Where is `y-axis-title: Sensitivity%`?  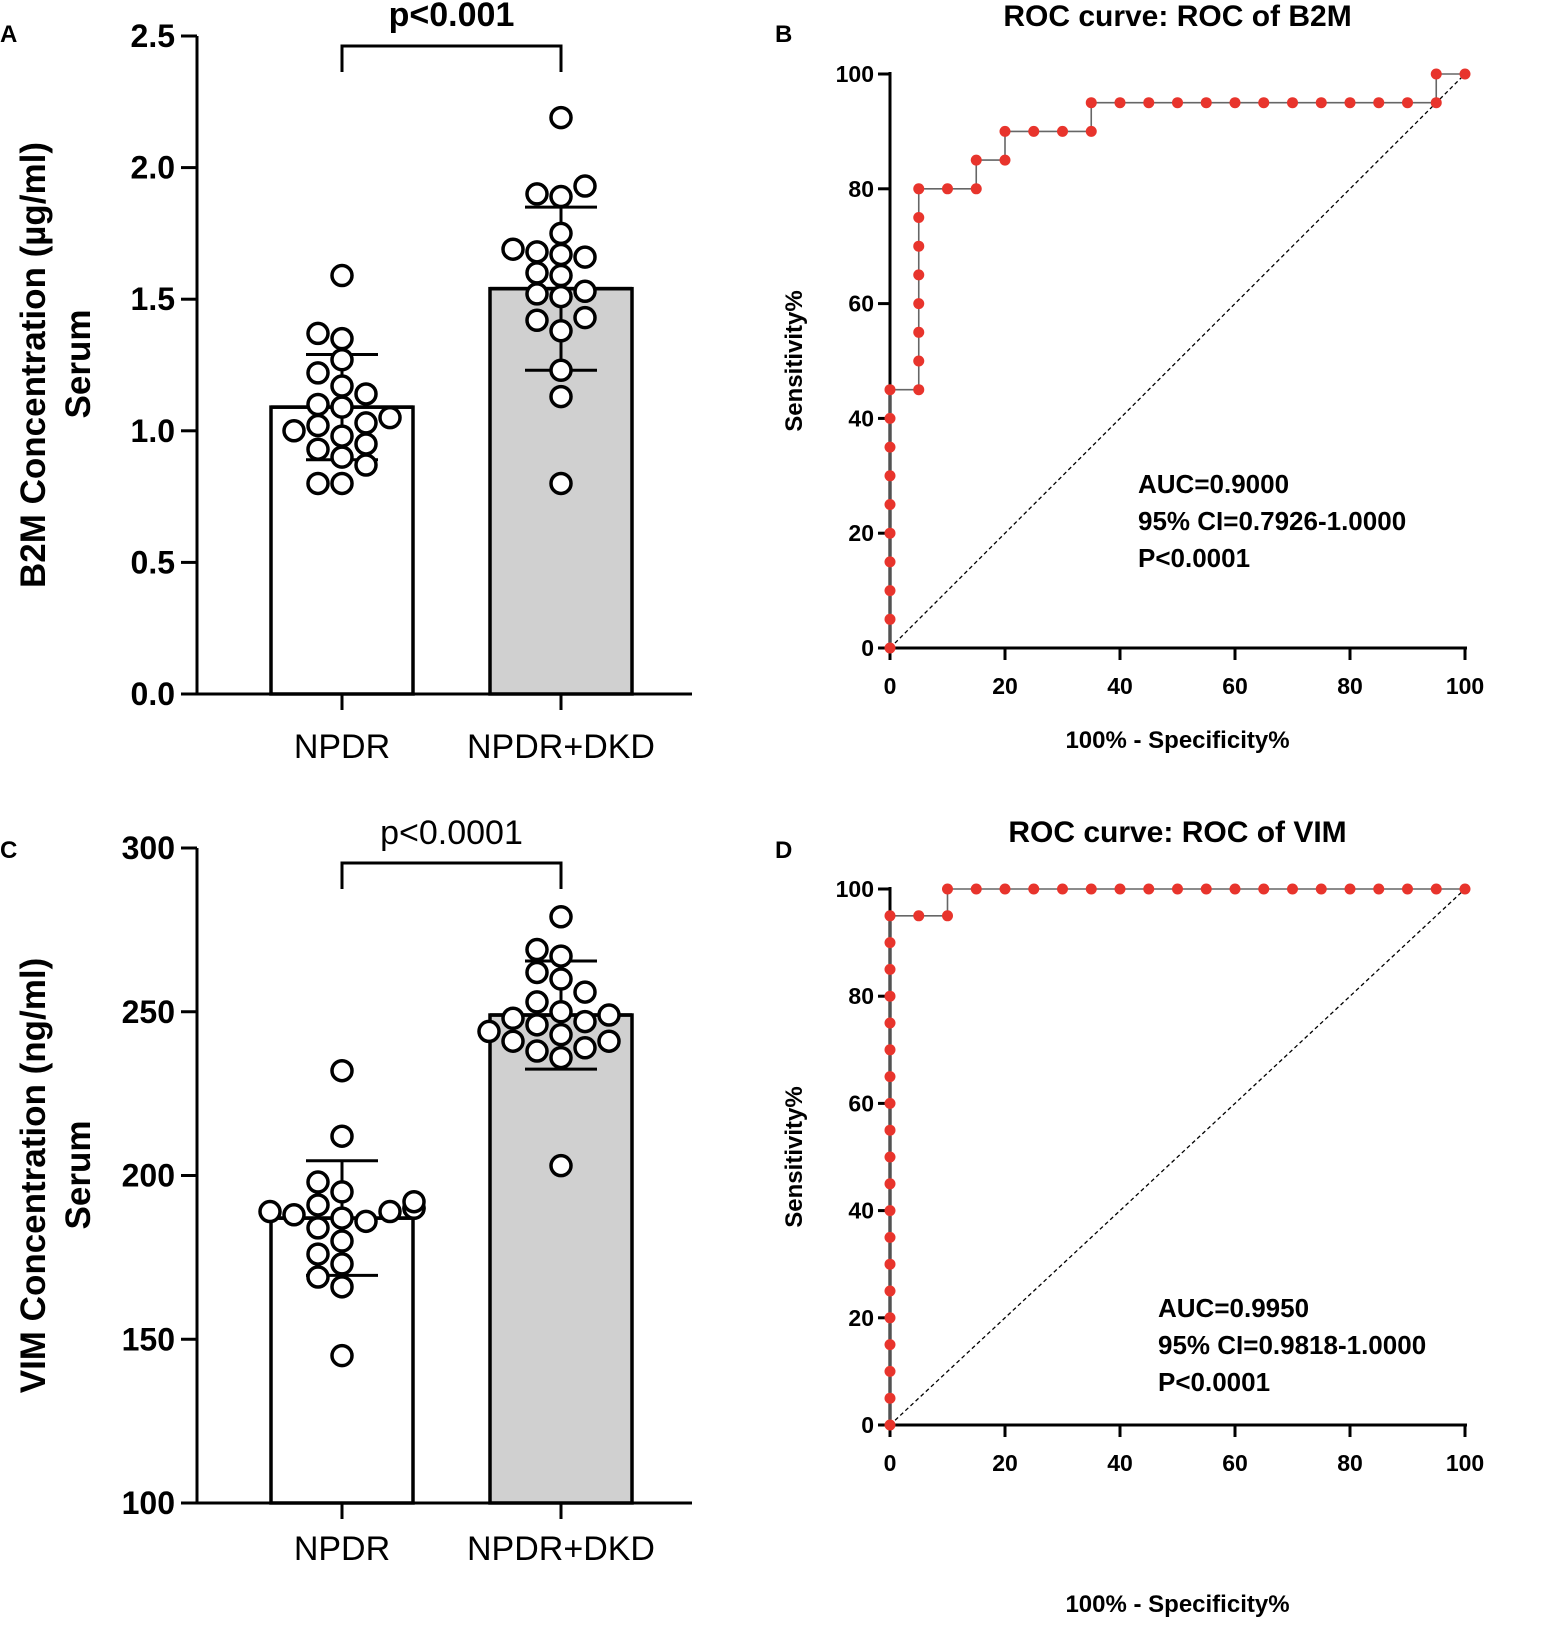 y-axis-title: Sensitivity% is located at coordinates (794, 1156).